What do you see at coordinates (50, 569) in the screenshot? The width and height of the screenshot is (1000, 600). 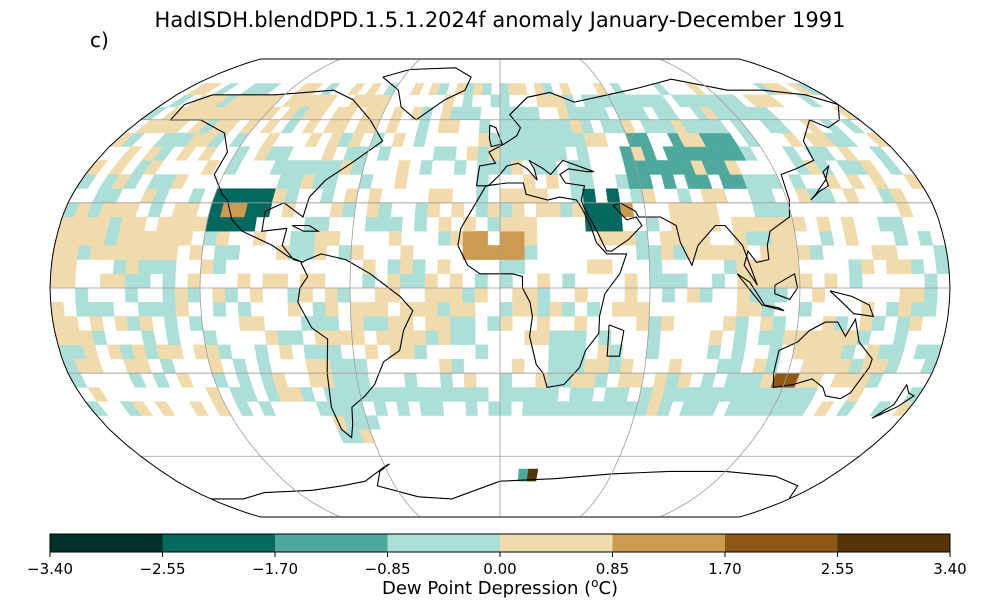 I see `colorbar-tick-label: −3.40` at bounding box center [50, 569].